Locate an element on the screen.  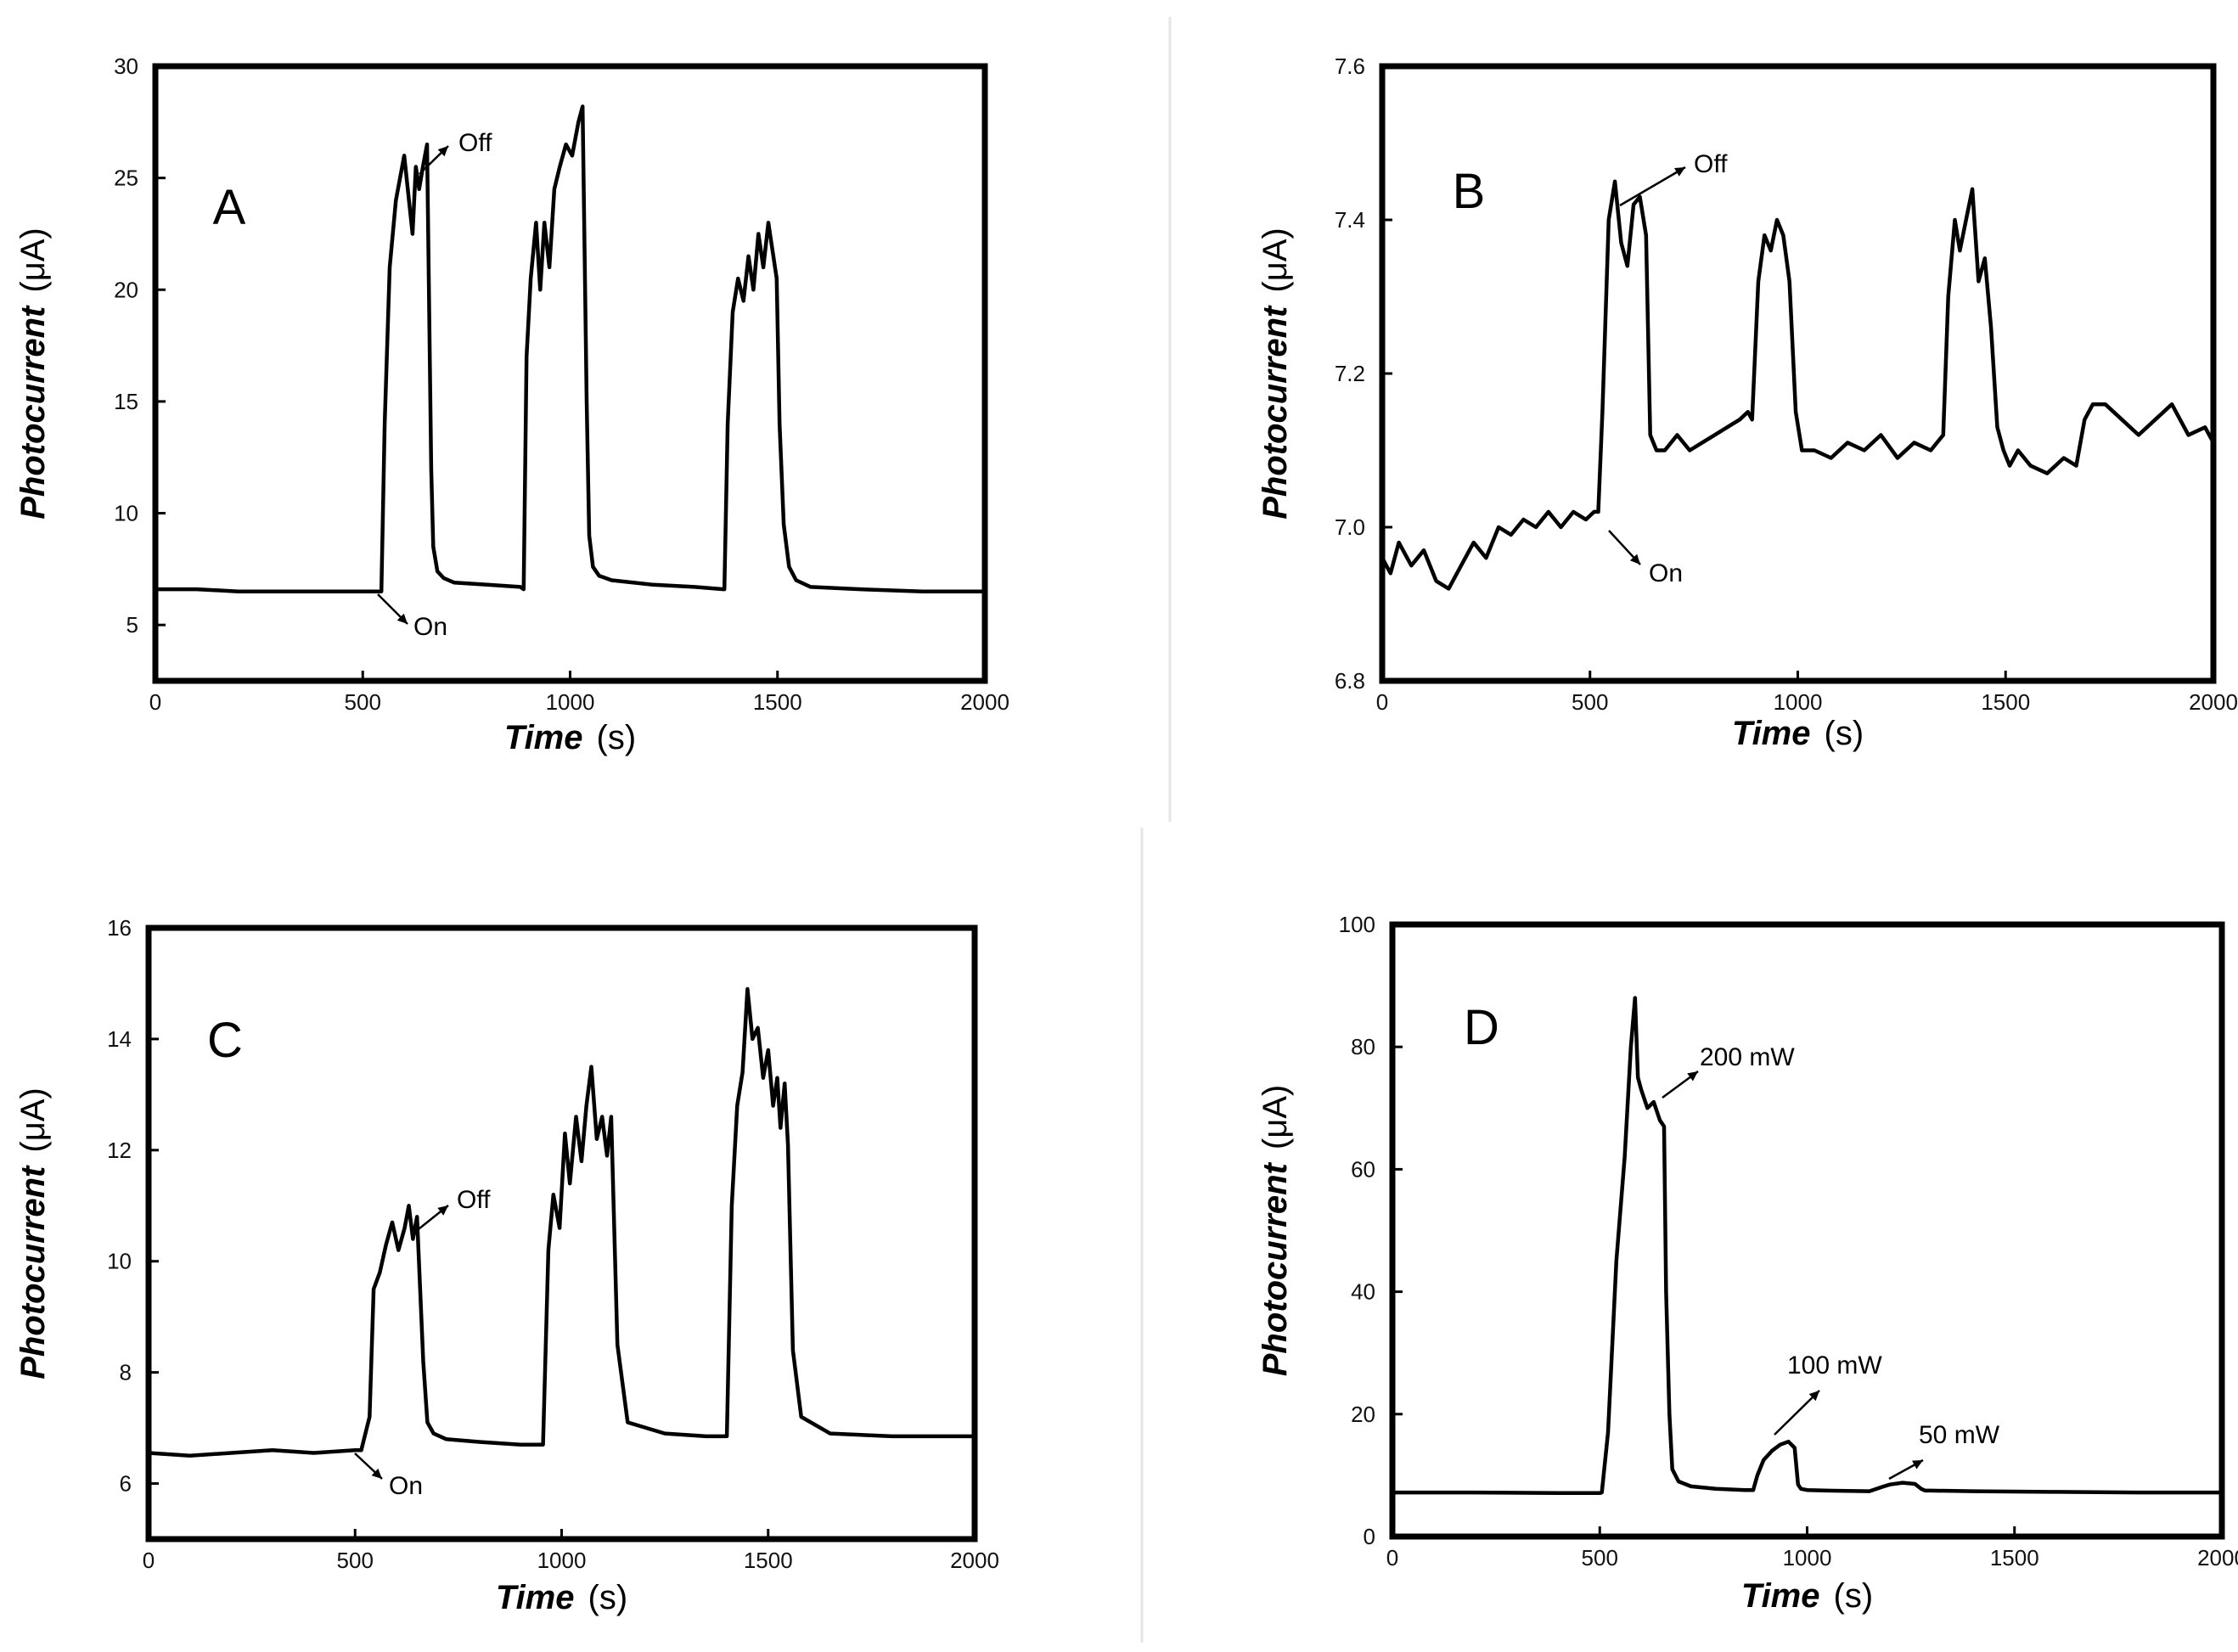
y-tick-label: 7.2 is located at coordinates (1350, 373).